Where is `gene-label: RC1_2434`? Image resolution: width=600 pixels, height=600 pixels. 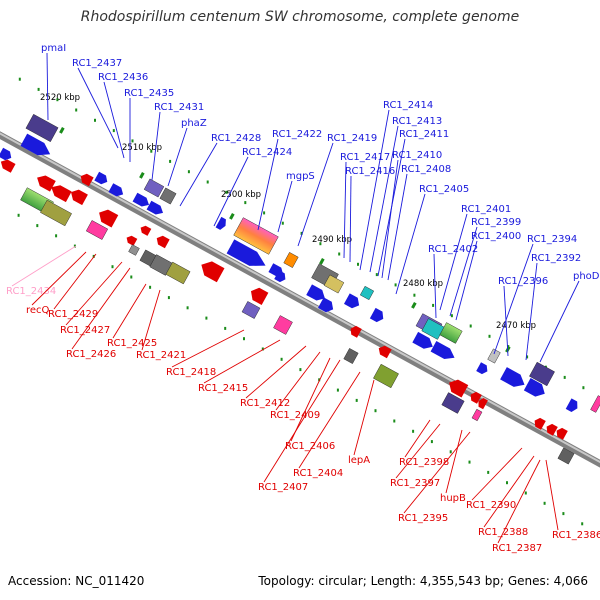 gene-label: RC1_2434 is located at coordinates (31, 291).